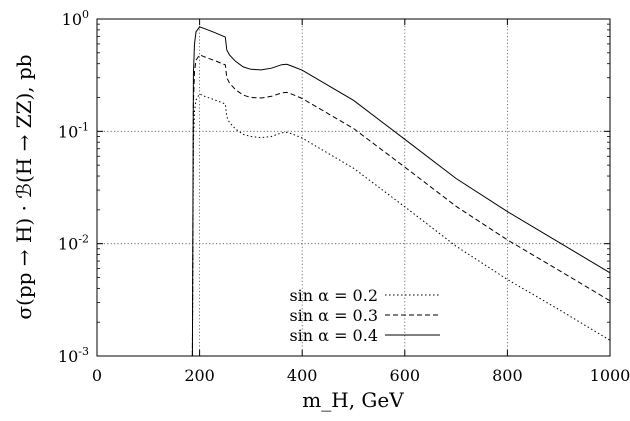  I want to click on y-tick-label: 10⁻¹, so click(73, 130).